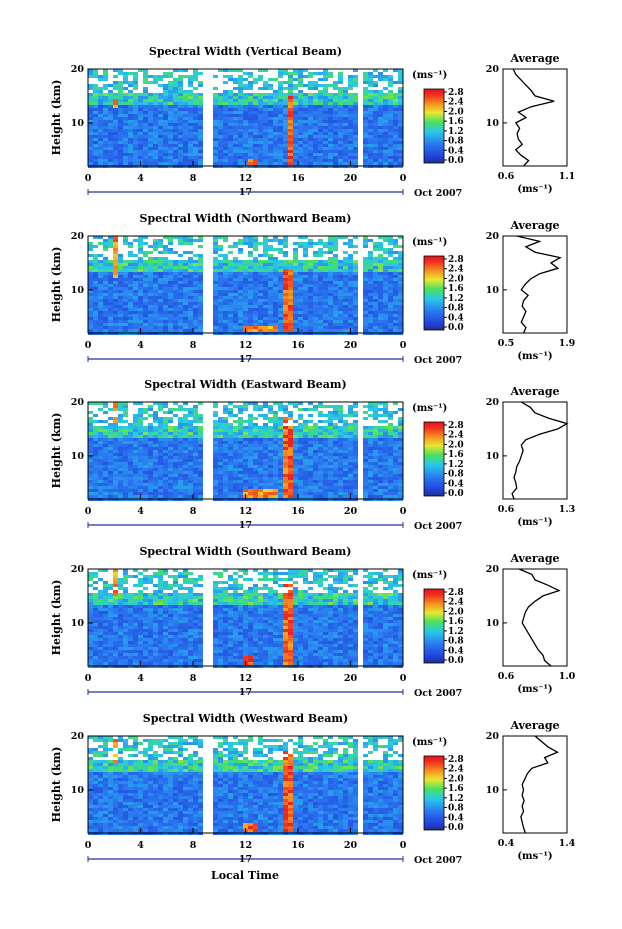 This screenshot has height=929, width=622. Describe the element at coordinates (535, 284) in the screenshot. I see `profile-frame` at that location.